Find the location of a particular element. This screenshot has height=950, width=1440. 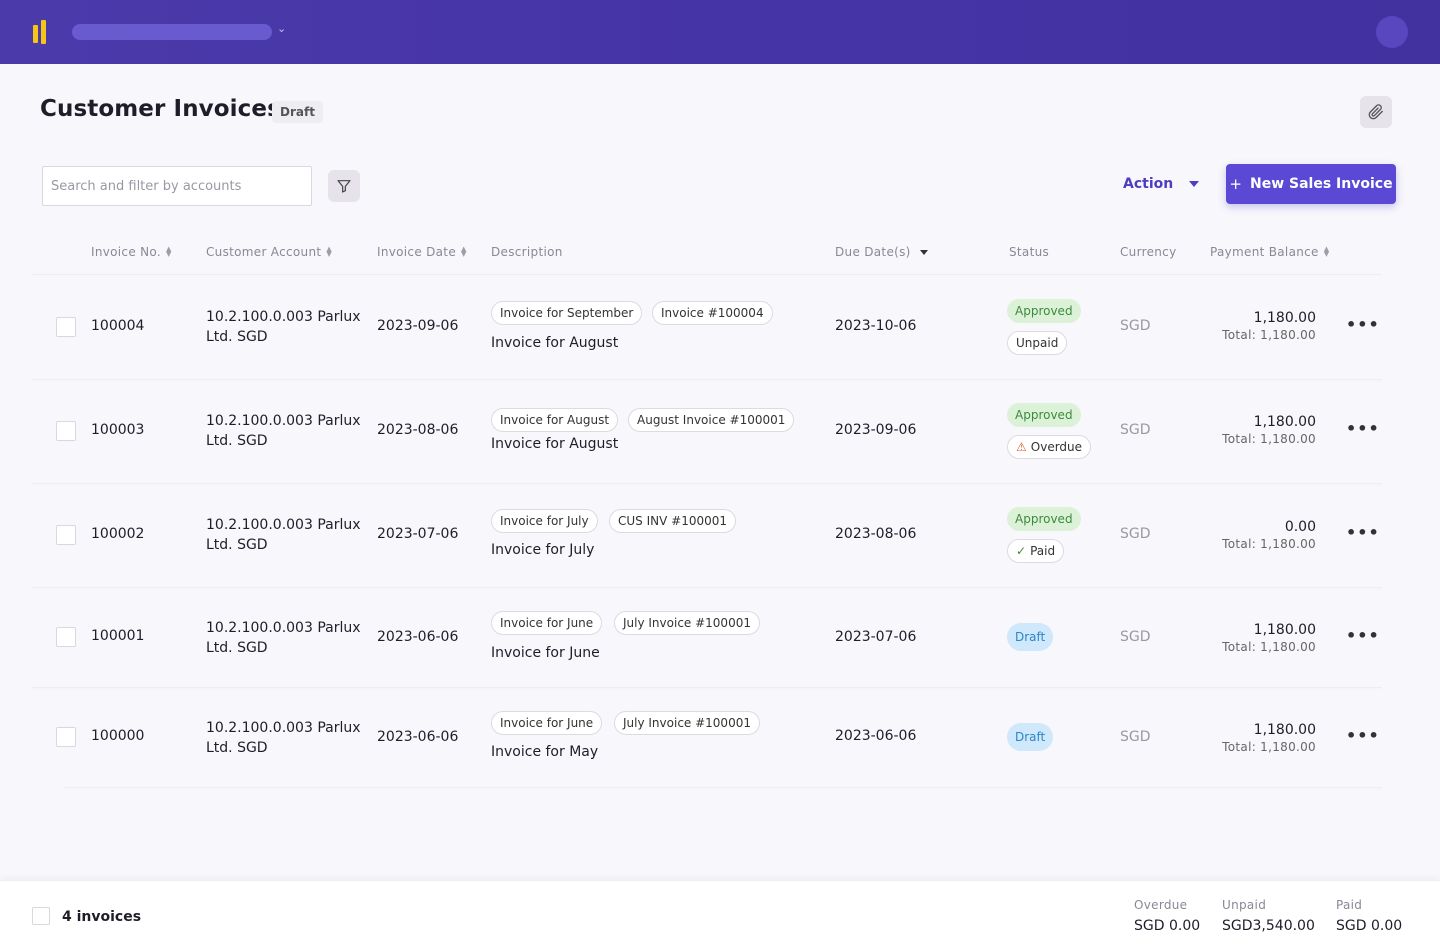

column-header-payment-balance: Payment Balance ▲ ▼ is located at coordinates (1269, 252).